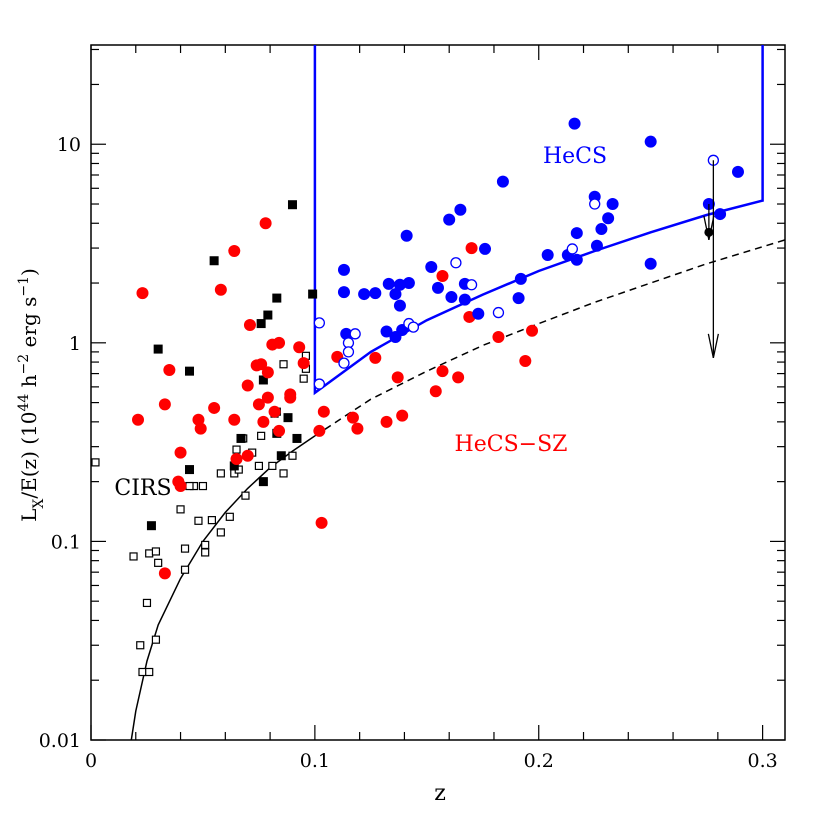  What do you see at coordinates (24, 286) in the screenshot?
I see `y-label-part: −1` at bounding box center [24, 286].